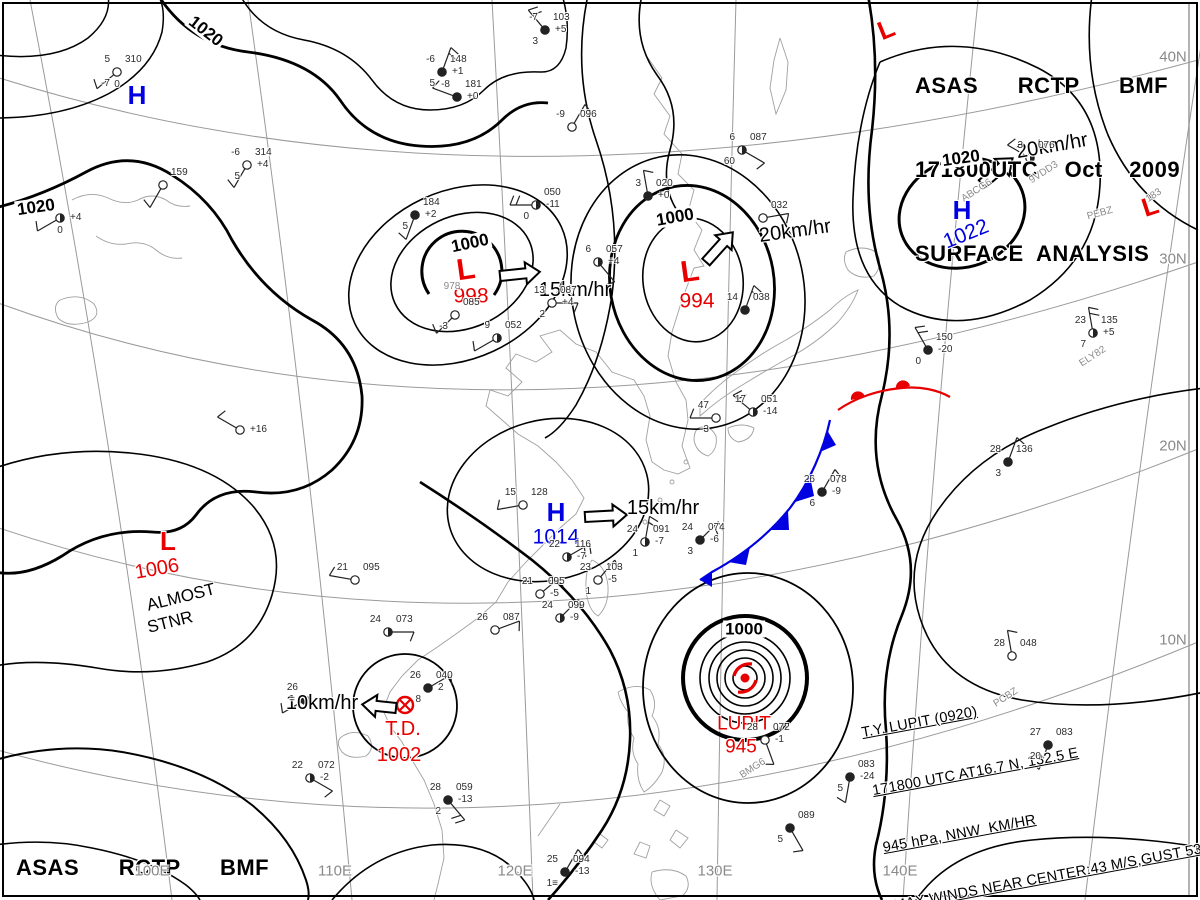  I want to click on station-value-tr: 184, so click(431, 202).